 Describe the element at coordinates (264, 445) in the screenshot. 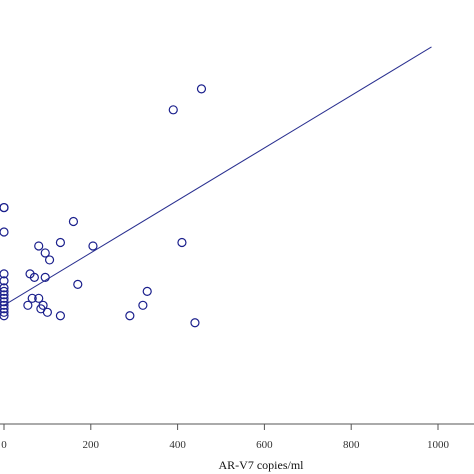

I see `x-tick-label-600: 600` at that location.